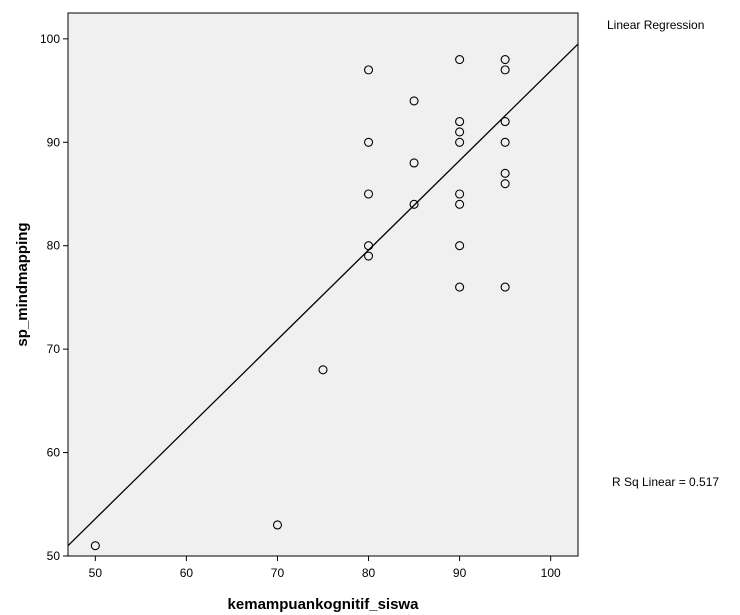  Describe the element at coordinates (665, 482) in the screenshot. I see `r-squared-label: R Sq Linear = 0.517` at that location.